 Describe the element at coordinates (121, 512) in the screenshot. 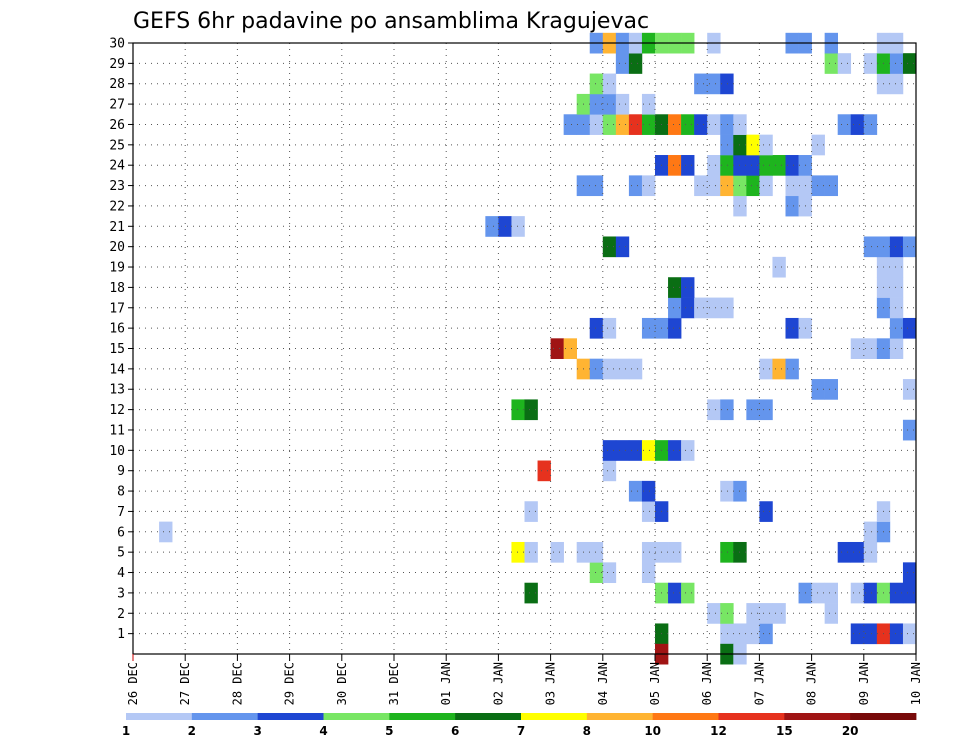

I see `y-tick-label: 7` at that location.